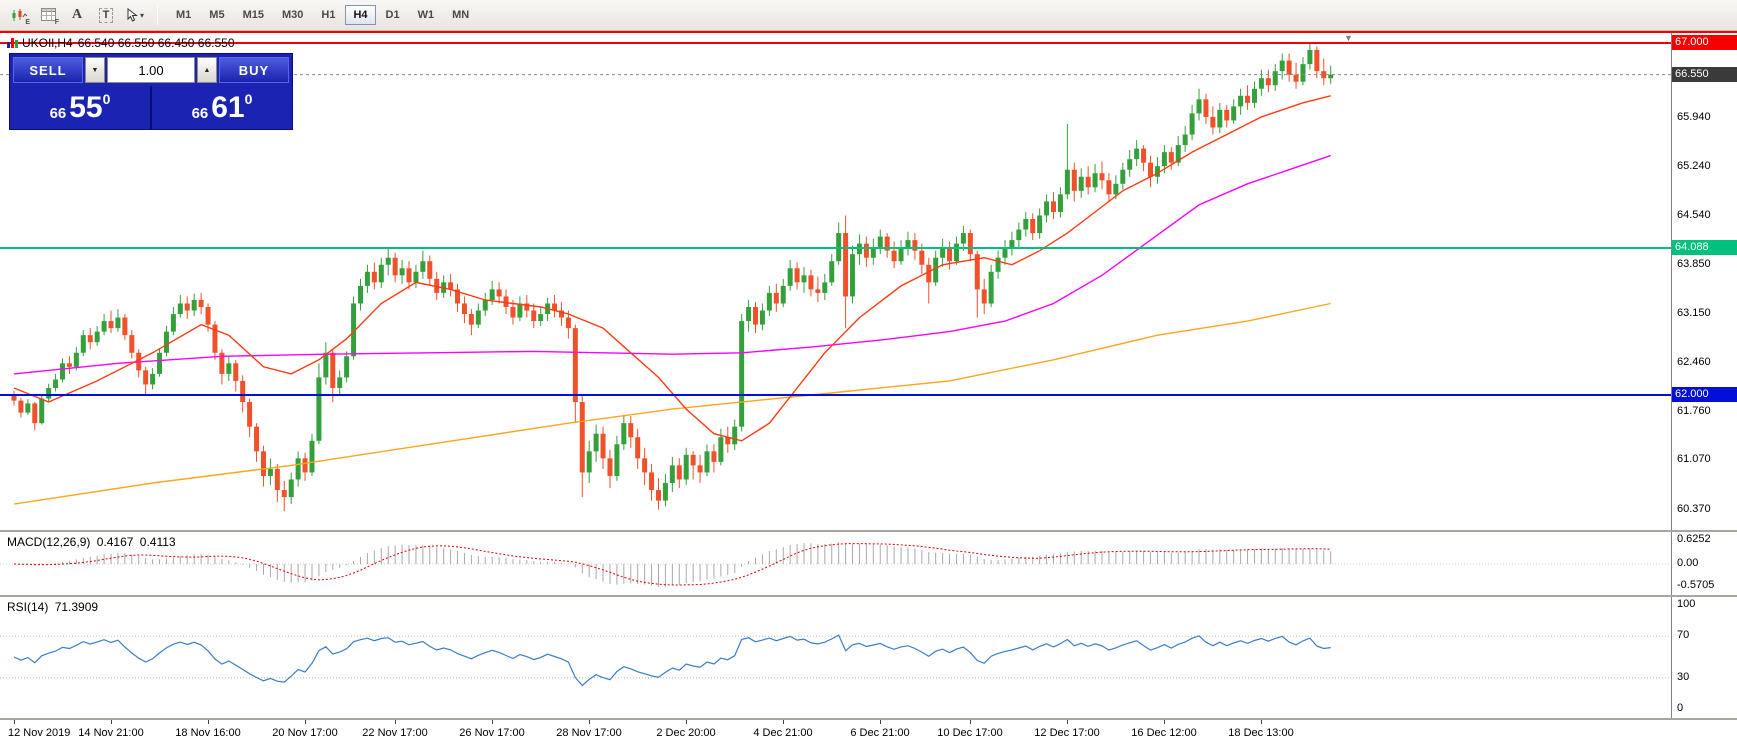 This screenshot has height=744, width=1737. What do you see at coordinates (492, 733) in the screenshot?
I see `time-label: 26 Nov 17:00` at bounding box center [492, 733].